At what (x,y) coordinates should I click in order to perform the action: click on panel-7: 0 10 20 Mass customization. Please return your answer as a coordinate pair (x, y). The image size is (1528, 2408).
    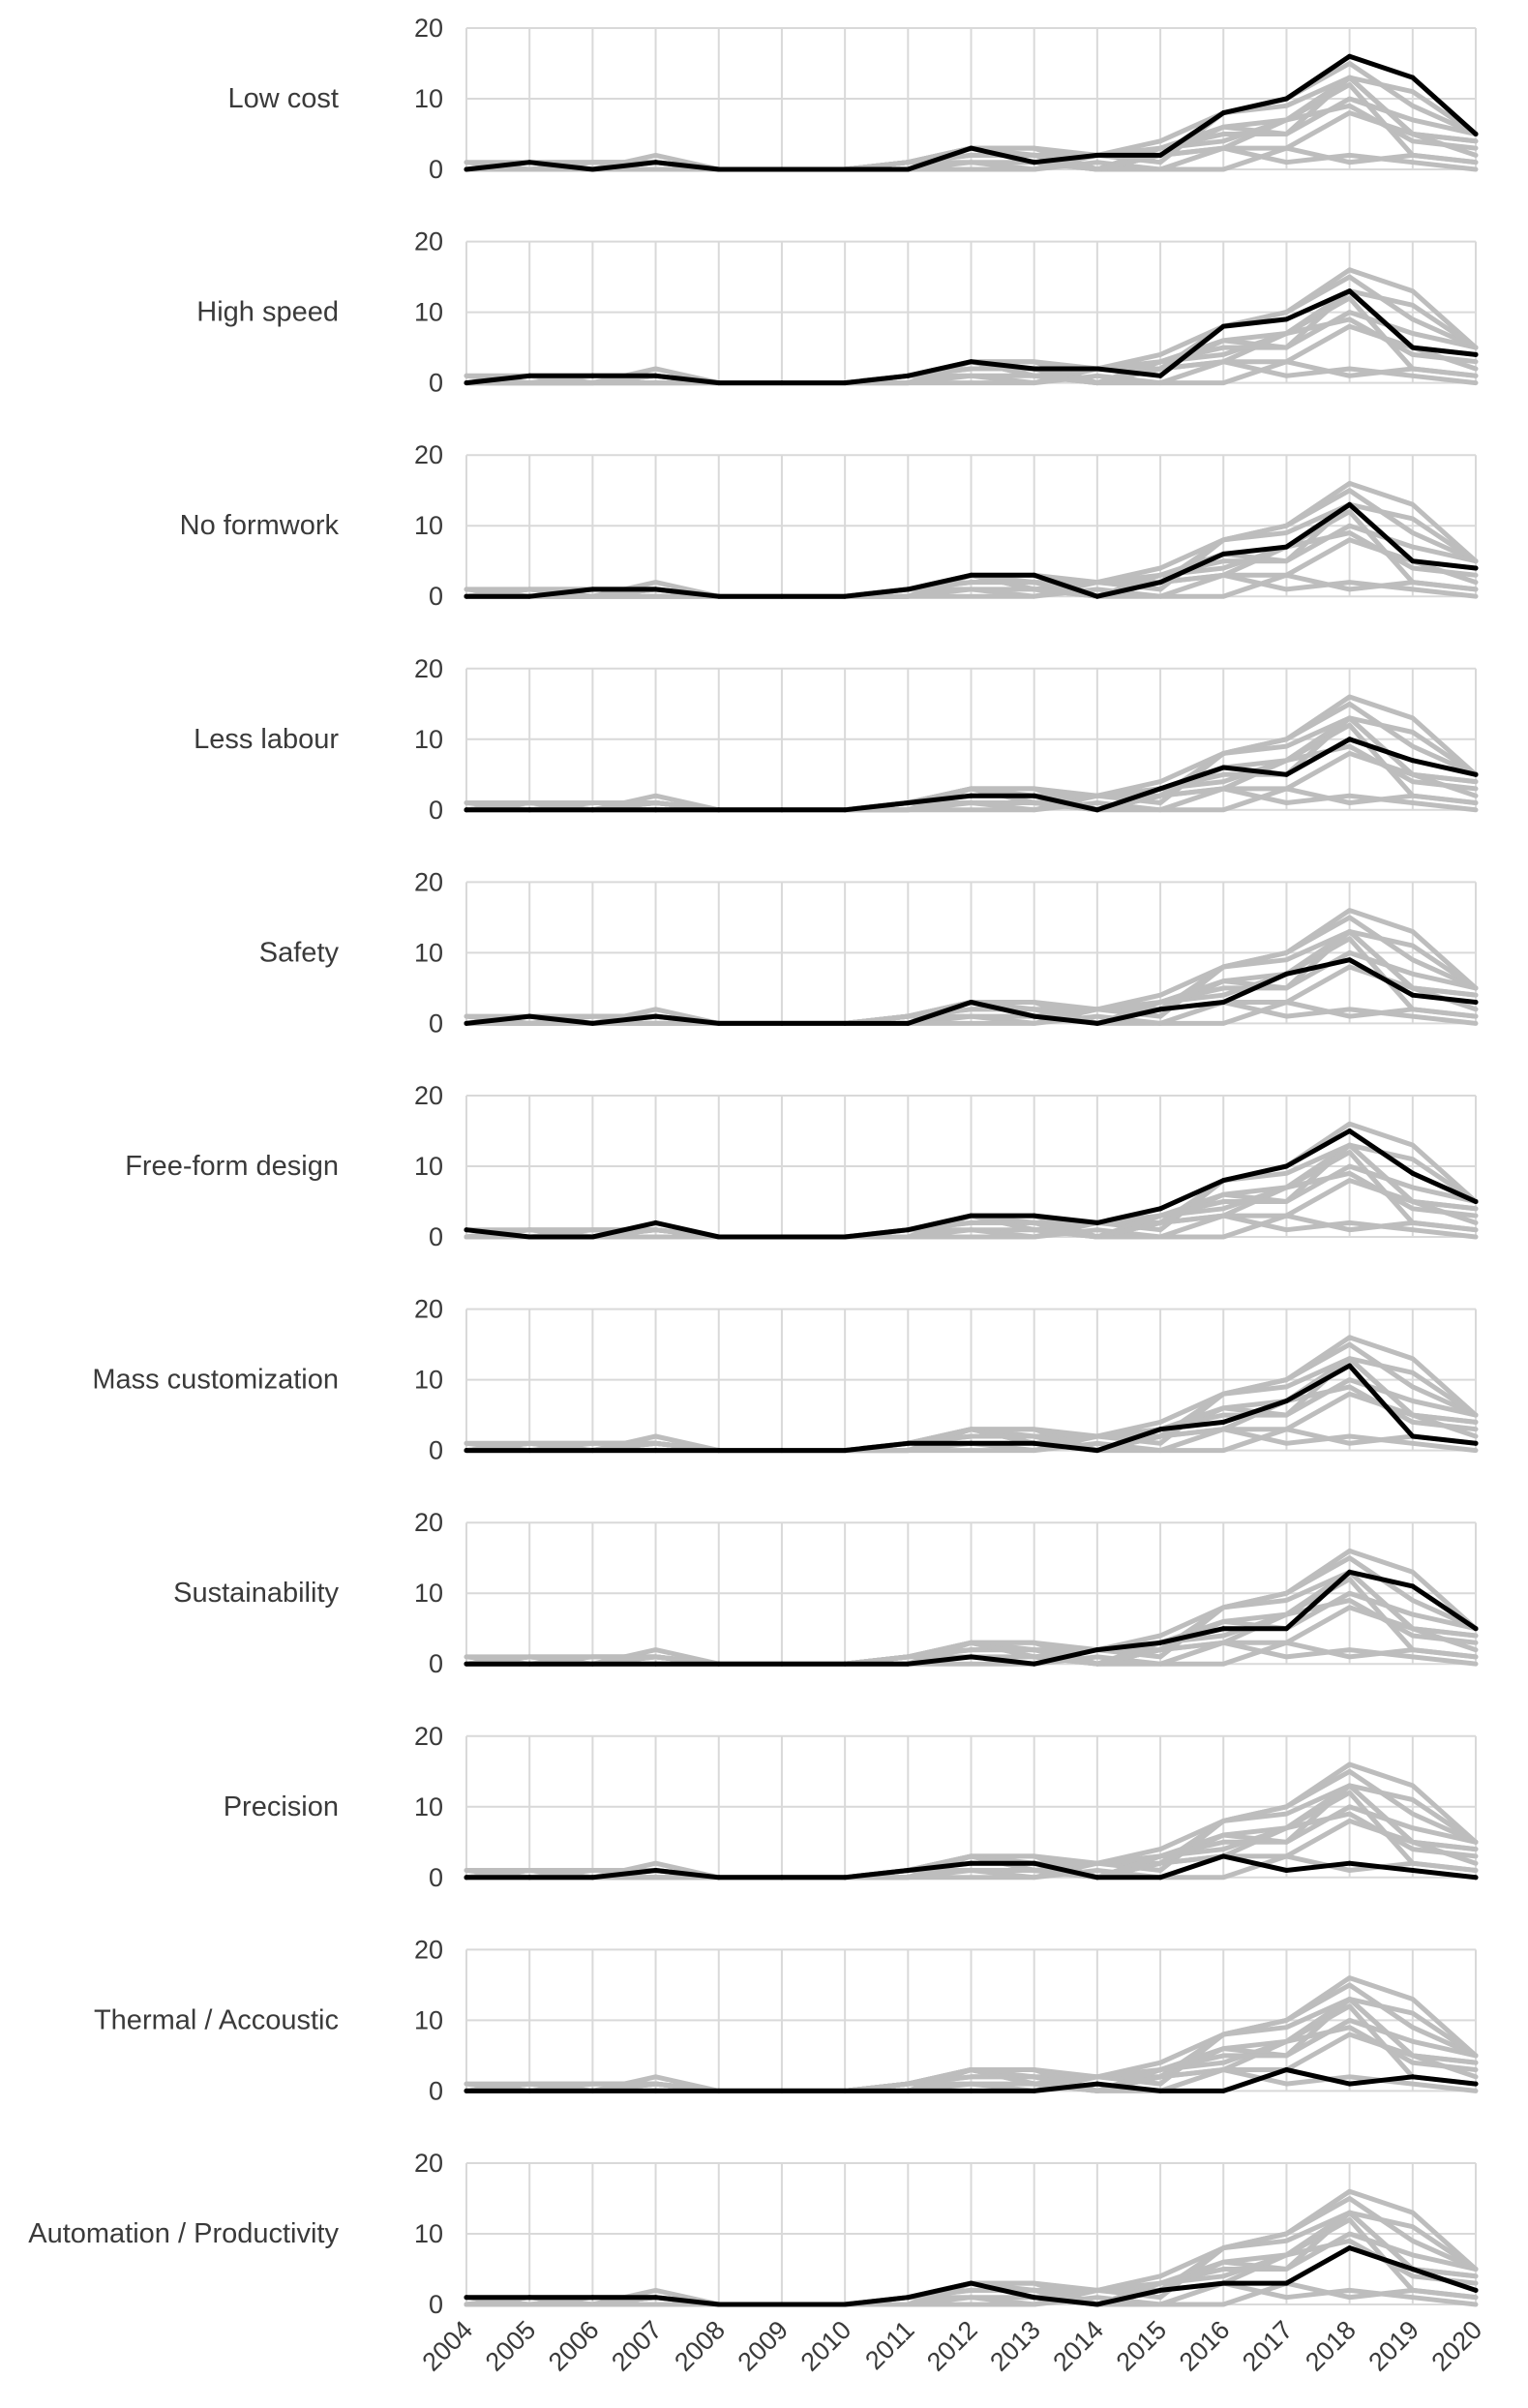
    Looking at the image, I should click on (786, 1380).